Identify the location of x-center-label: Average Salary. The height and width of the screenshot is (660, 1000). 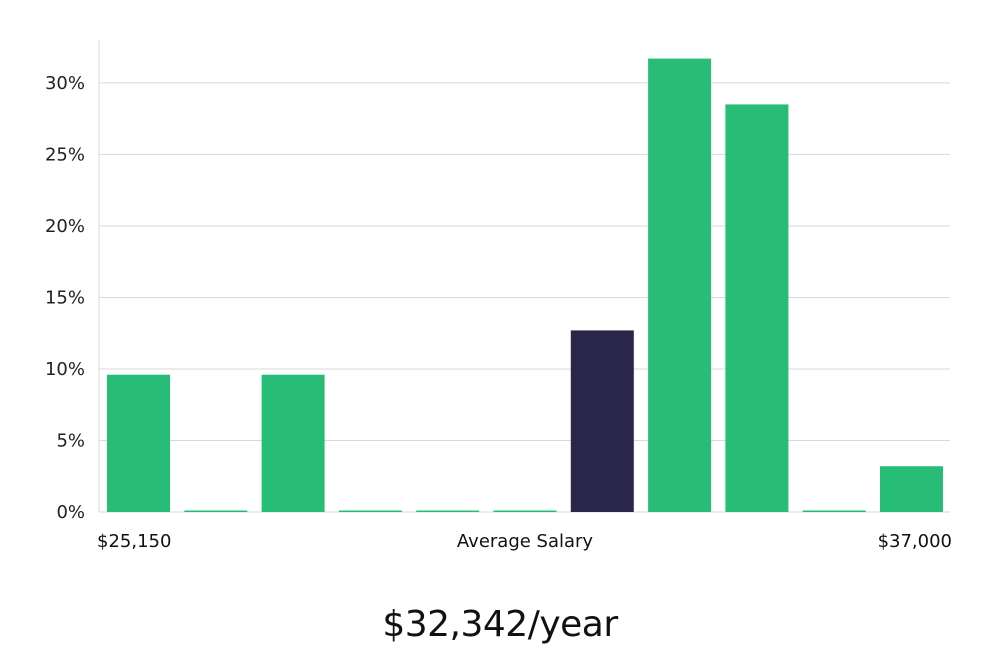
(525, 541).